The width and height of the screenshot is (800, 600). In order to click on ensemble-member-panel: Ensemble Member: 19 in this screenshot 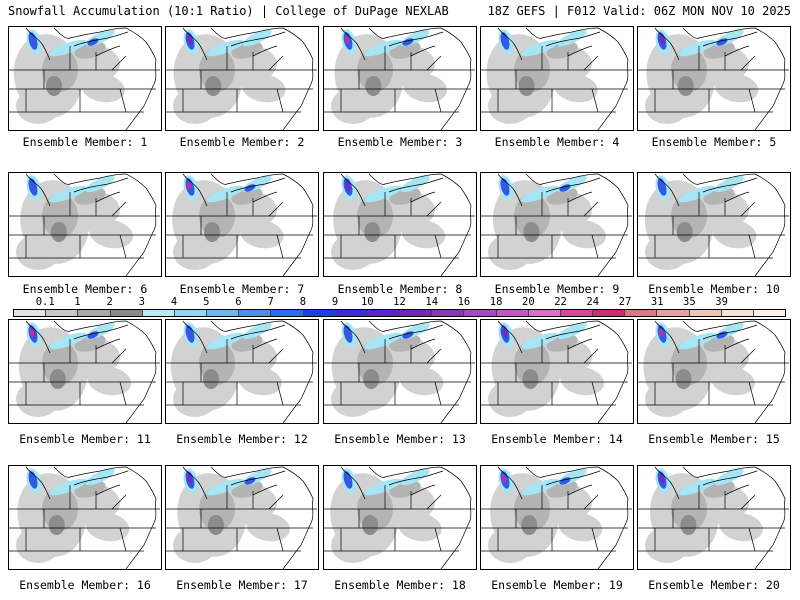, I will do `click(557, 529)`.